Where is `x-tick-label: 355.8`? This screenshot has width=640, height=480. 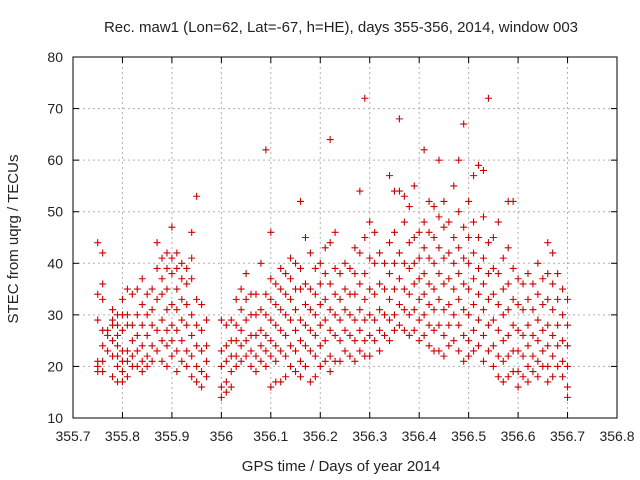 x-tick-label: 355.8 is located at coordinates (122, 436).